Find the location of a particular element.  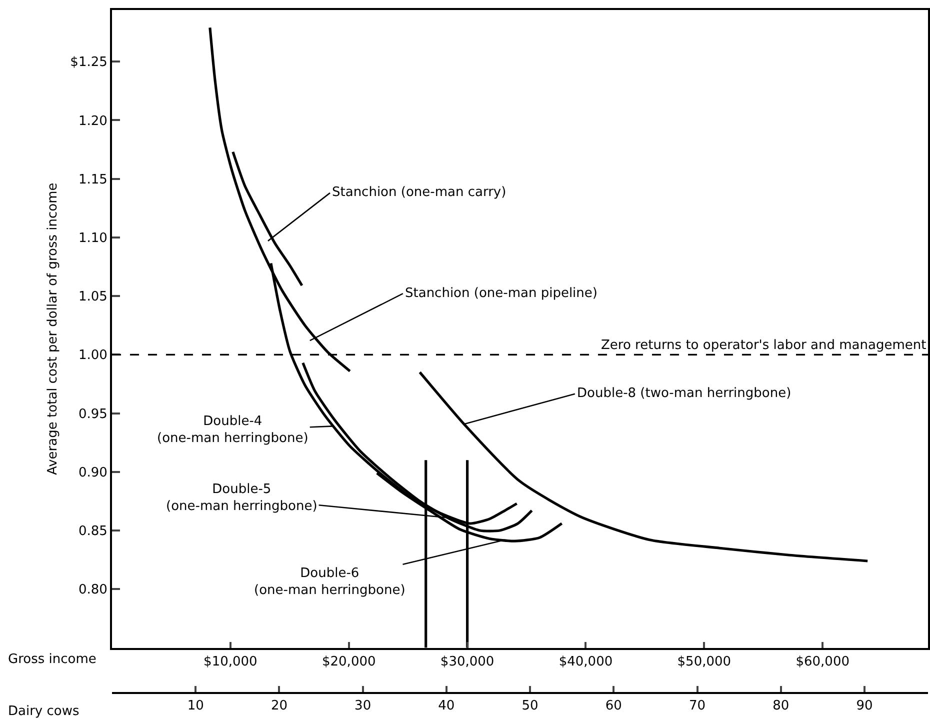

x2-axis-title: Dairy cows is located at coordinates (44, 711).